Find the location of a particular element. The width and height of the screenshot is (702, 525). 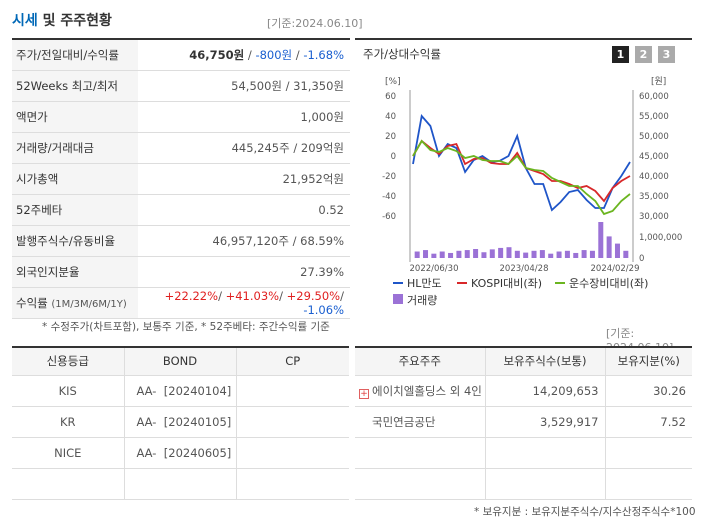

credit-row: NICE AA- [20240605] is located at coordinates (180, 453).